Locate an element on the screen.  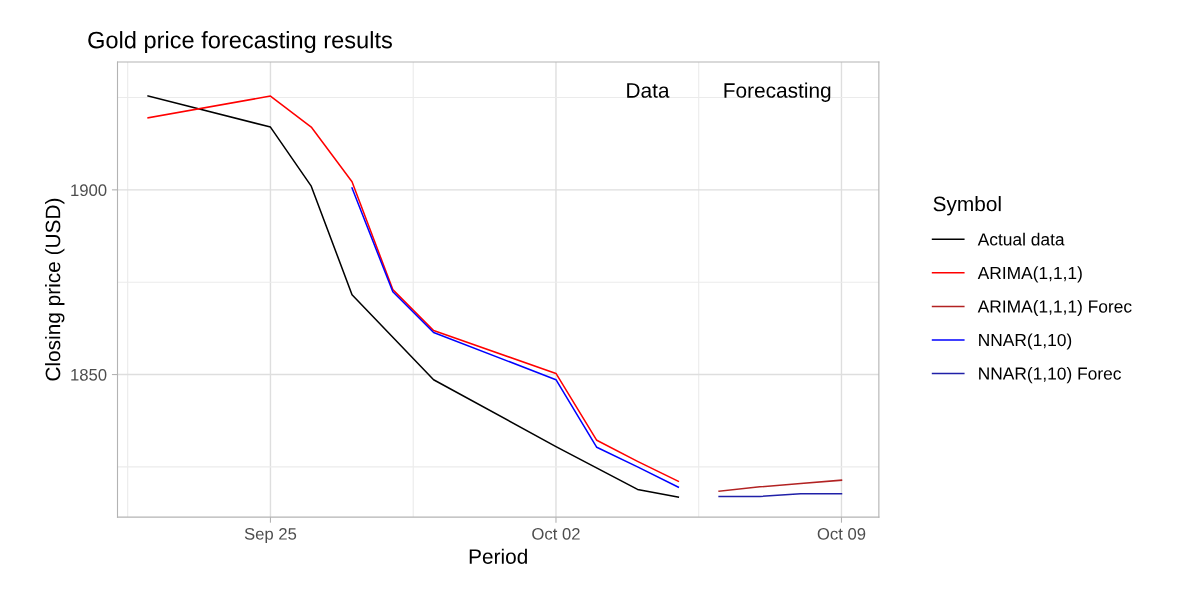
y-axis-title: Closing price (USD) is located at coordinates (55, 289).